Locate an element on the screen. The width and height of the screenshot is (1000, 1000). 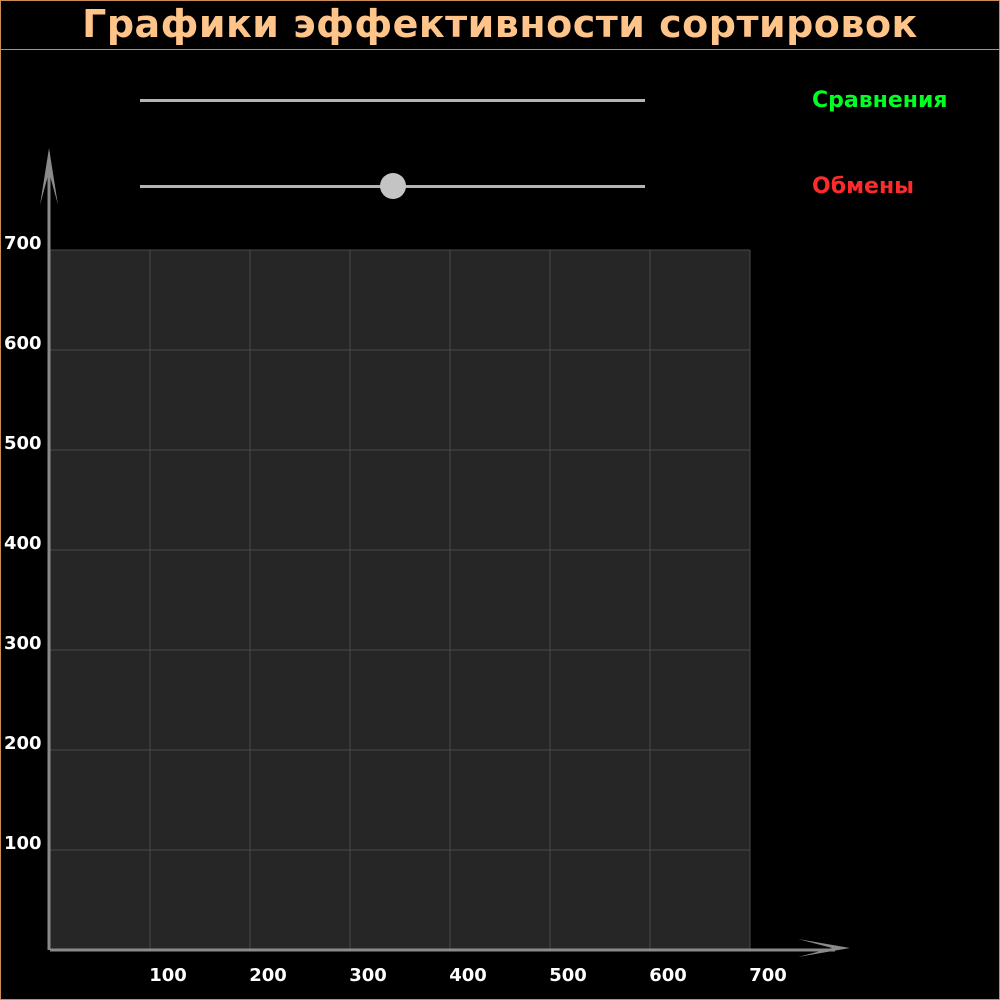
comparisons-slider-track is located at coordinates (392, 100).